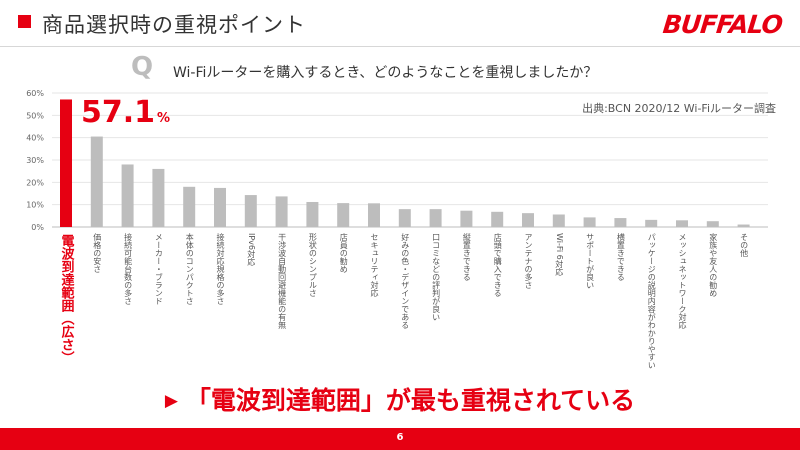 This screenshot has height=450, width=800. Describe the element at coordinates (35, 93) in the screenshot. I see `y-tick-label: 60%` at that location.